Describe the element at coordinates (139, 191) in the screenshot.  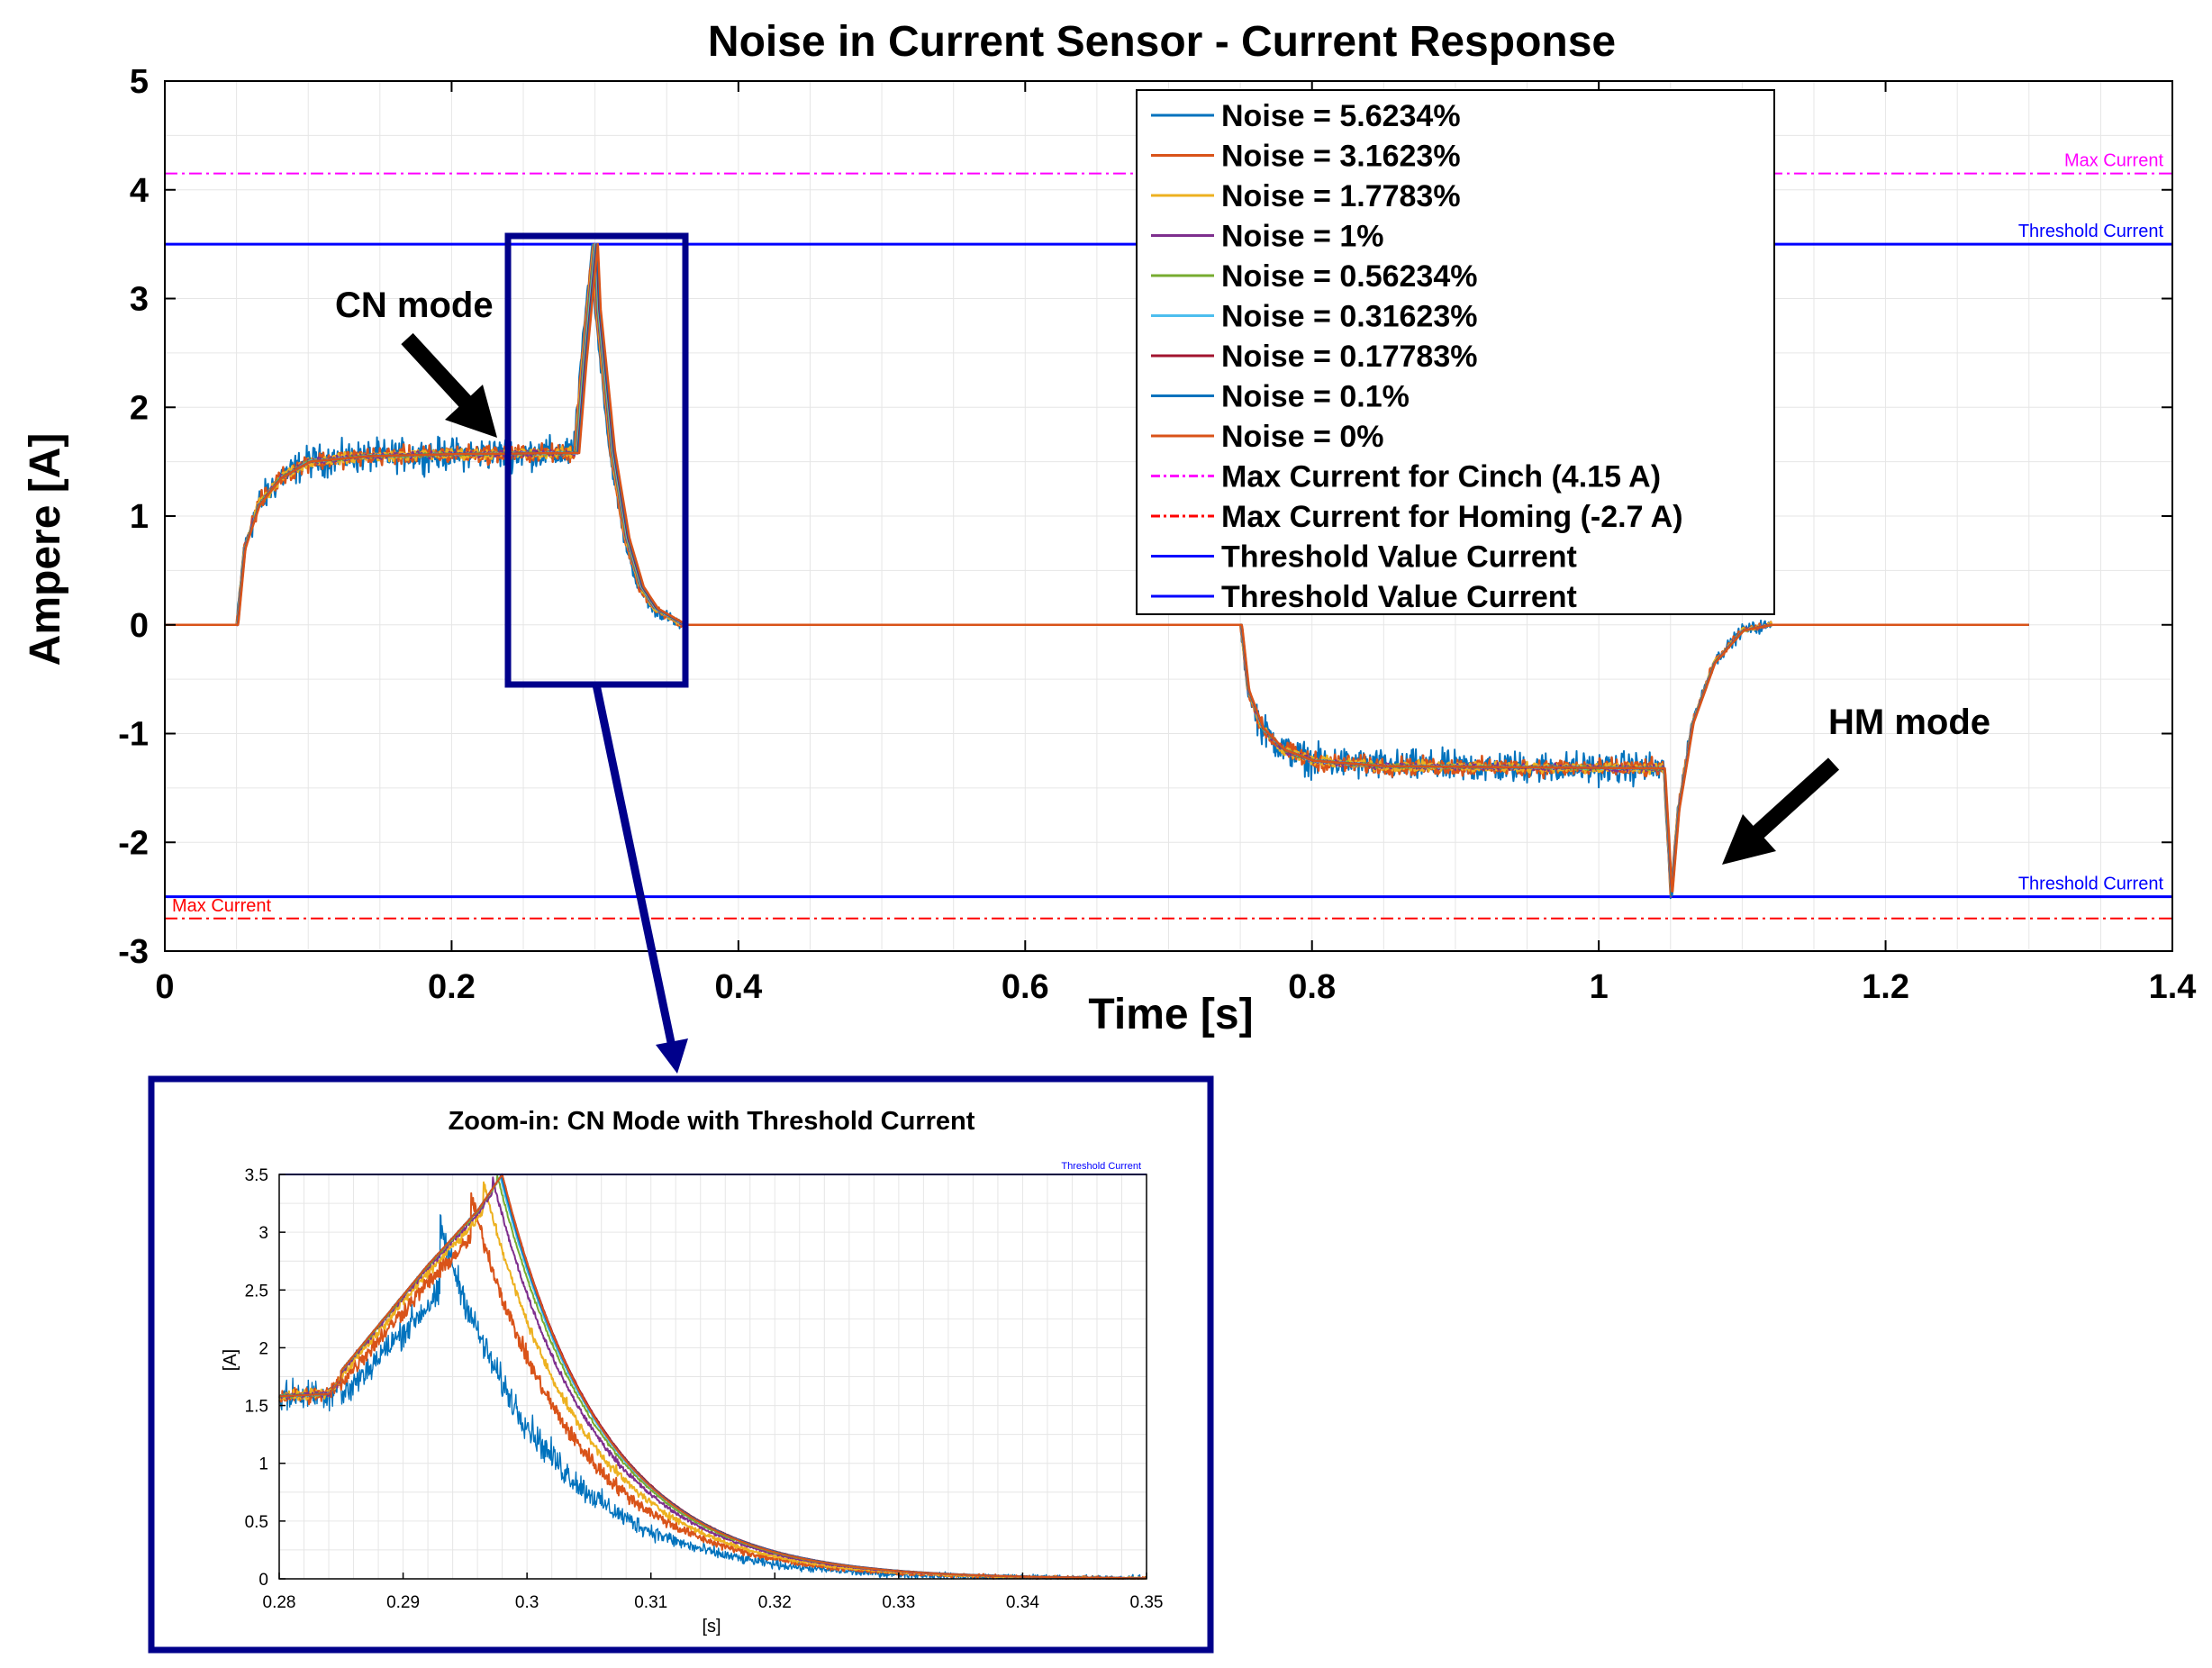
I see `main-y-tick-label: 4` at that location.